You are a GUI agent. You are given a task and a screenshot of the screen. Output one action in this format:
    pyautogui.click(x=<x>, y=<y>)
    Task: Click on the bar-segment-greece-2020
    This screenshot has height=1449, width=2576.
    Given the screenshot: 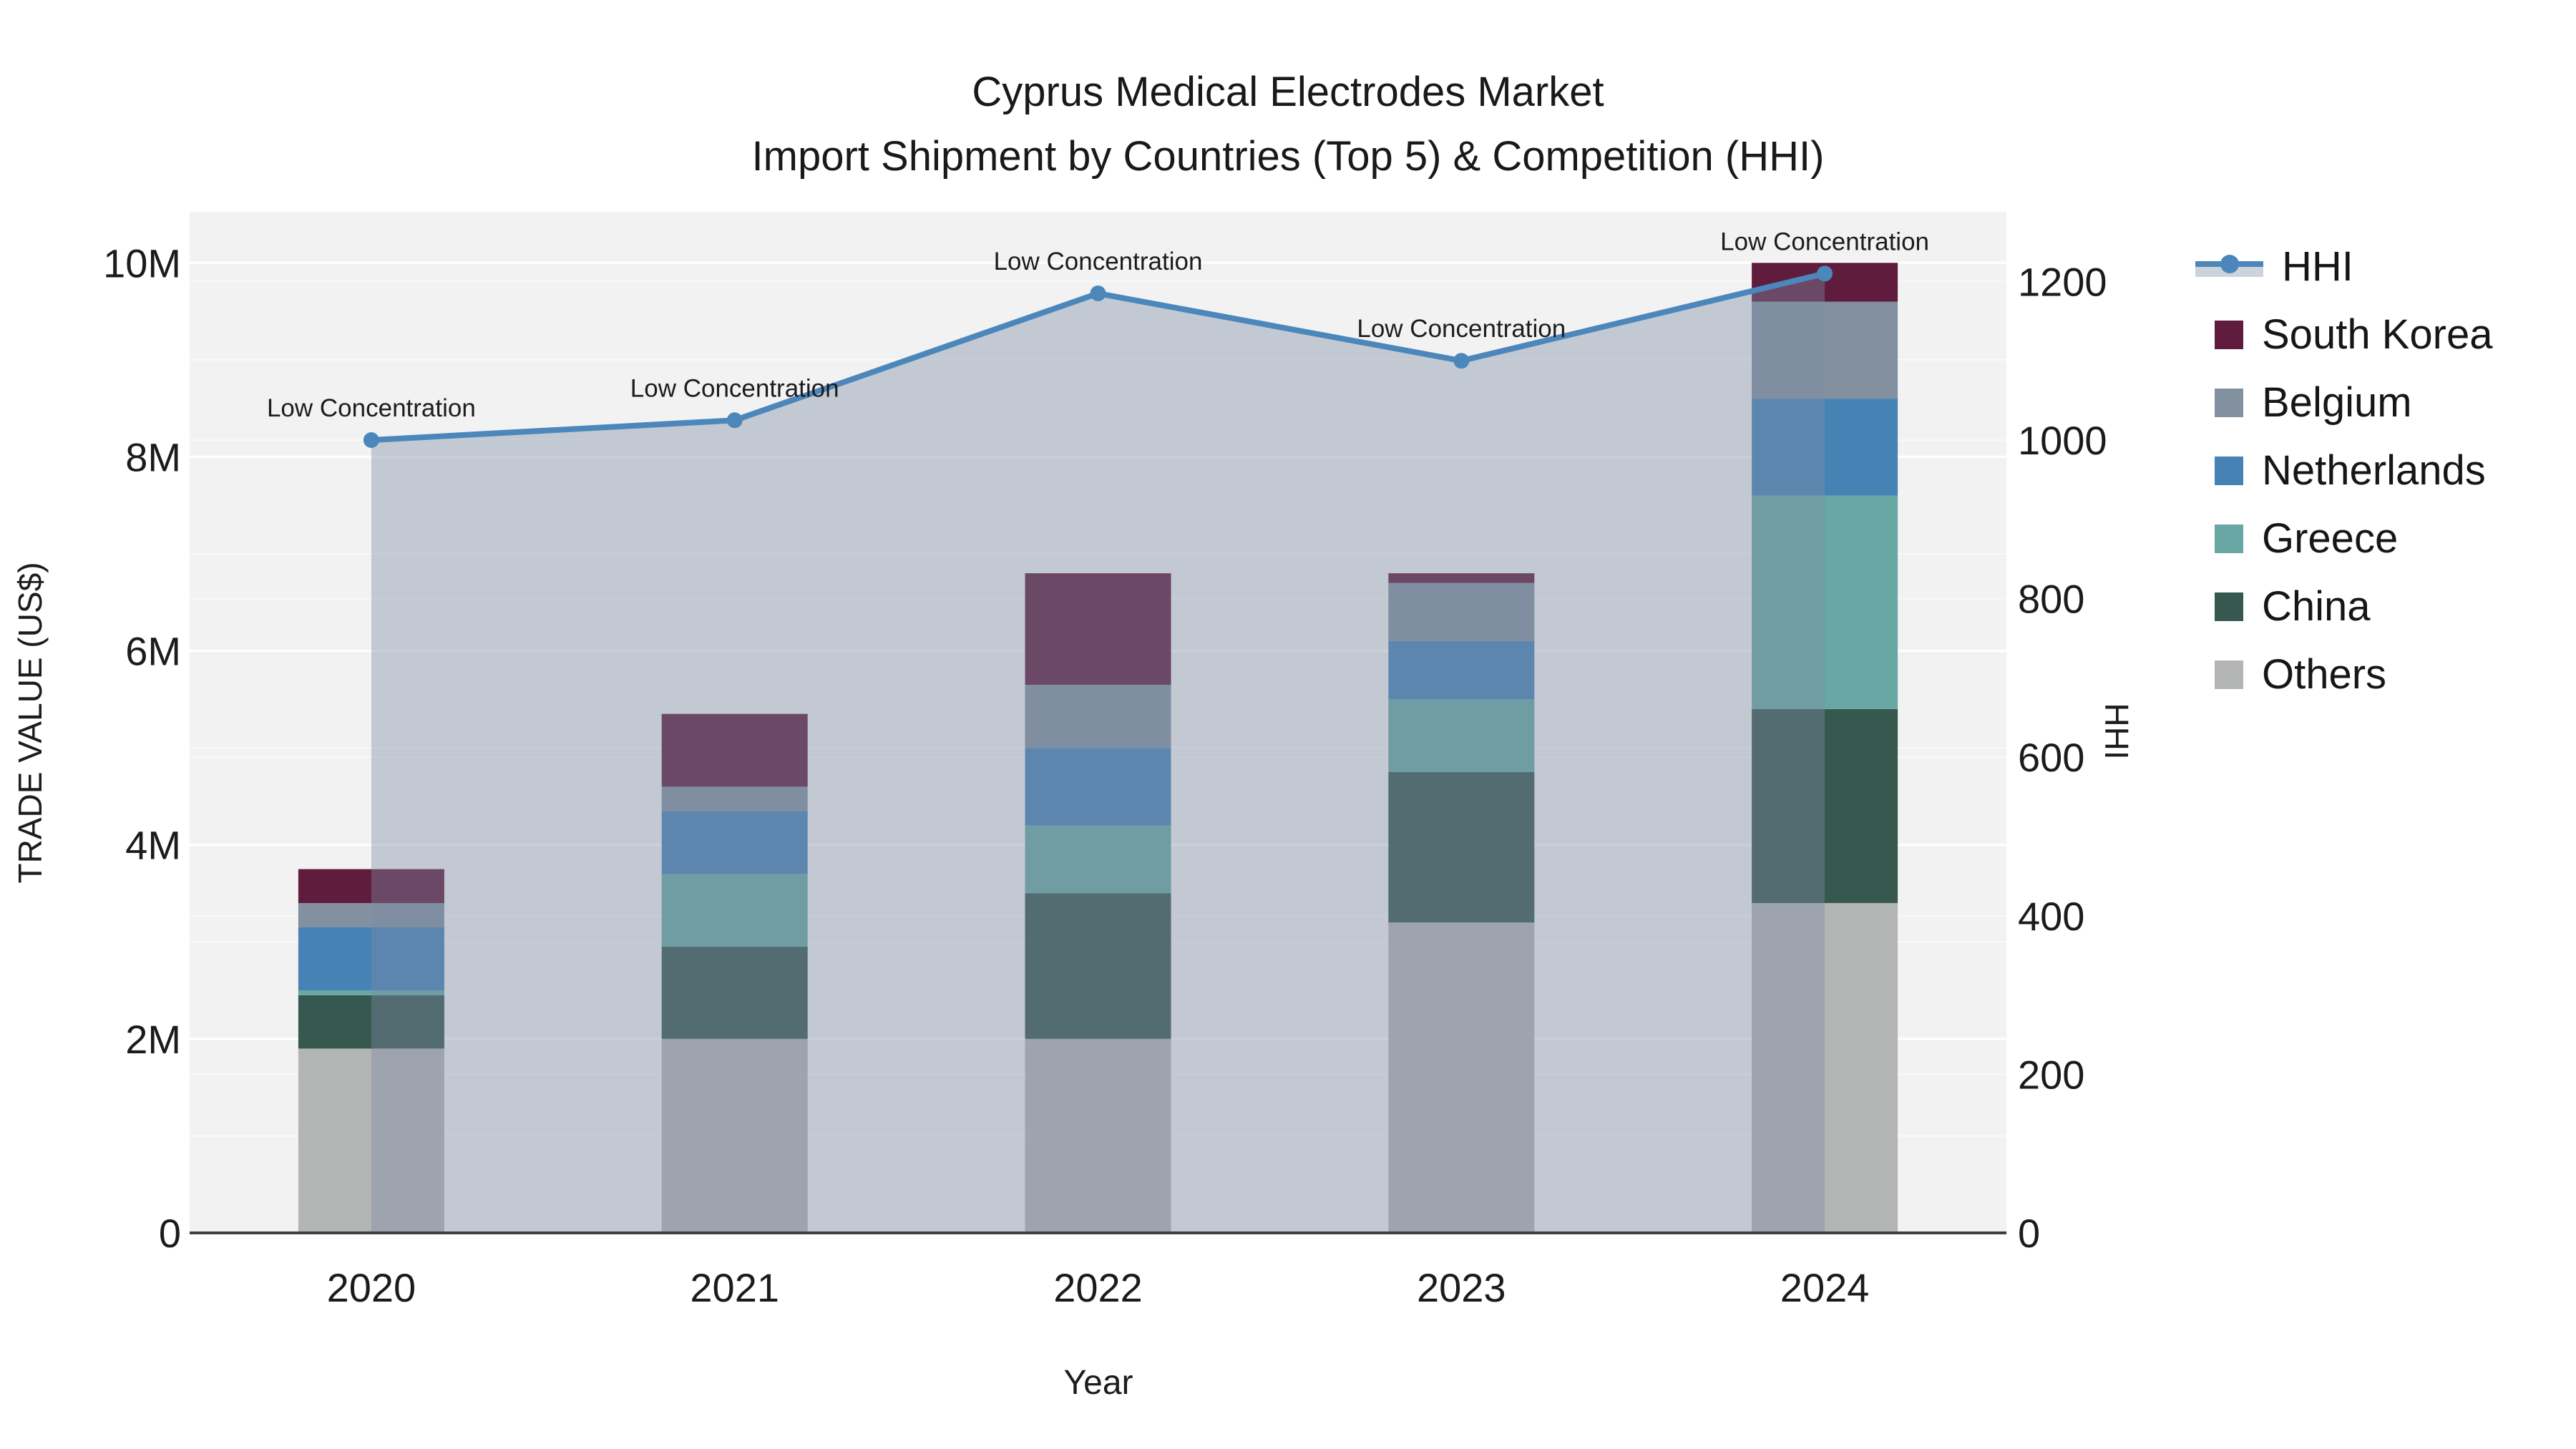 What is the action you would take?
    pyautogui.click(x=371, y=992)
    